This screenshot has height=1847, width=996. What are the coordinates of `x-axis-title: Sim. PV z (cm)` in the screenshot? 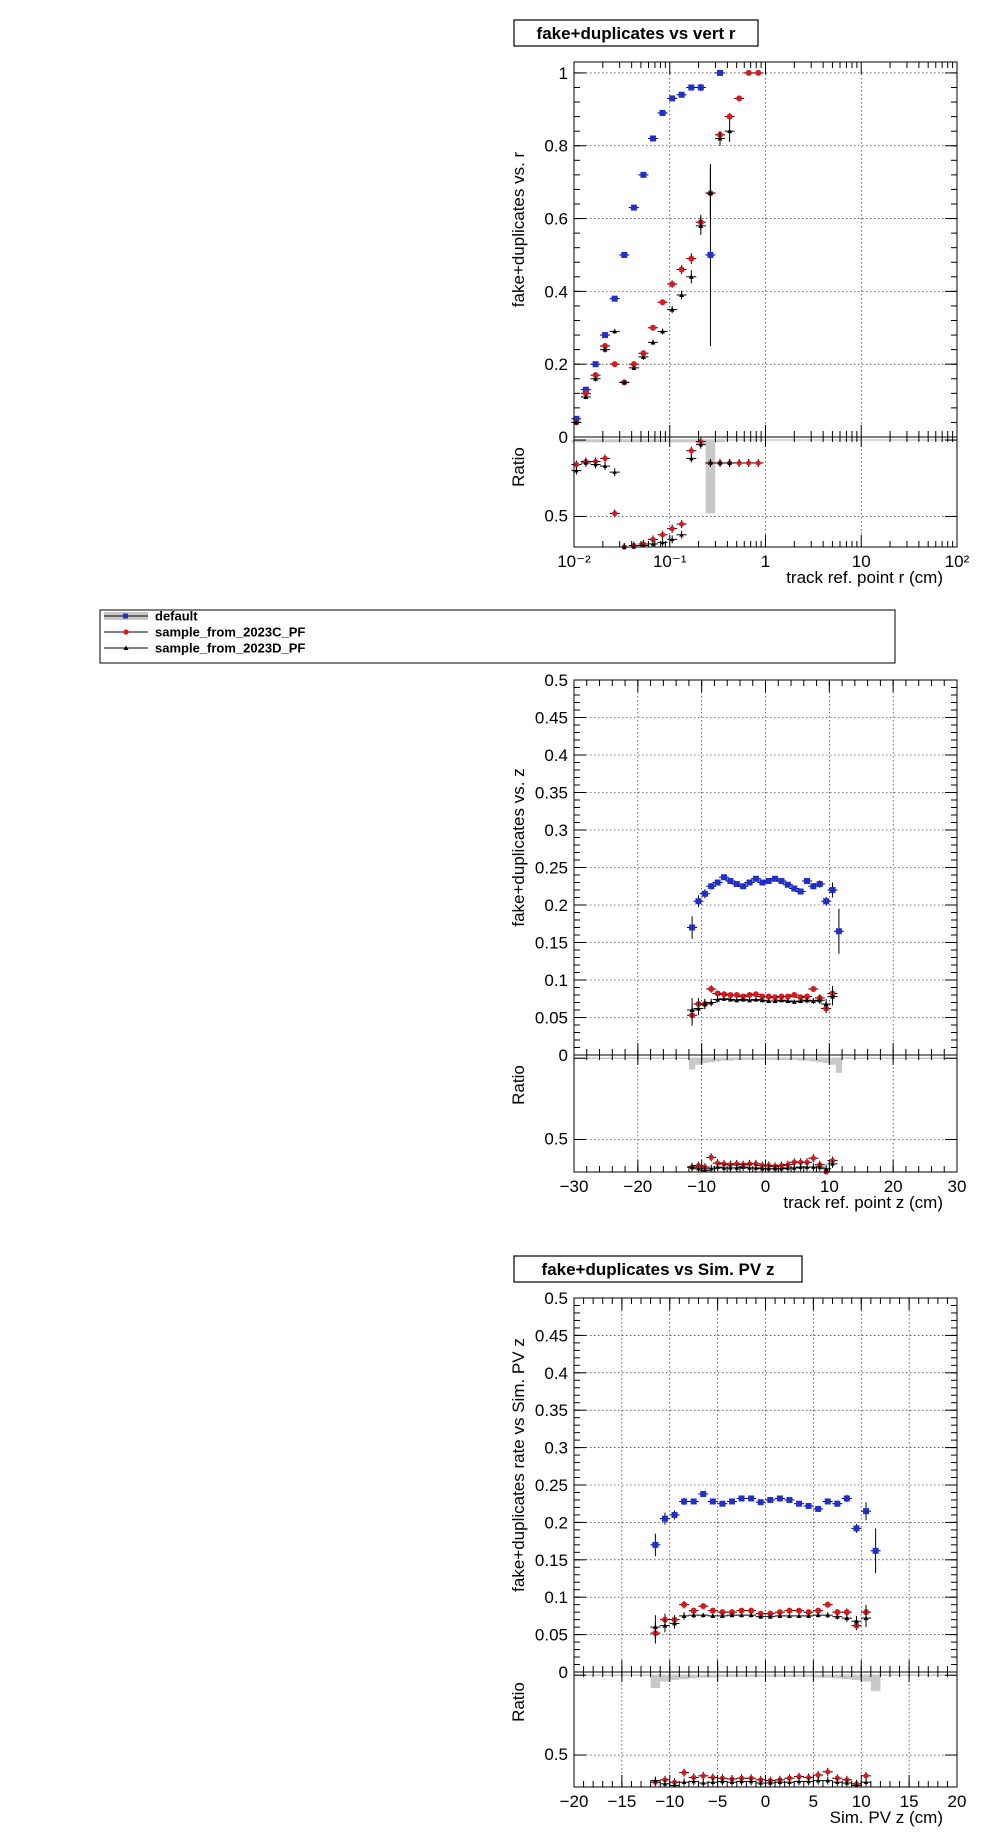 It's located at (886, 1817).